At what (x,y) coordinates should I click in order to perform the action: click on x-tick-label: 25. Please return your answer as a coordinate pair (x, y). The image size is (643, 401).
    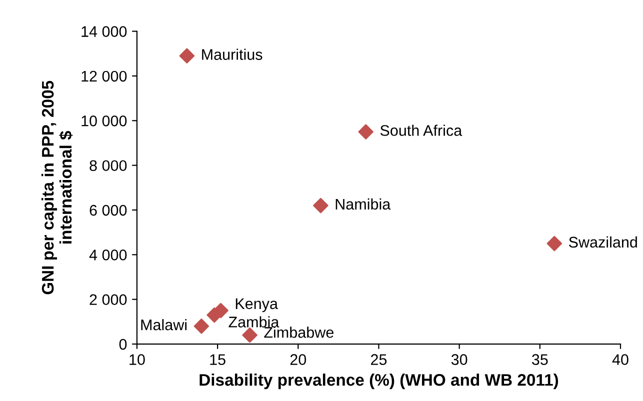
    Looking at the image, I should click on (379, 359).